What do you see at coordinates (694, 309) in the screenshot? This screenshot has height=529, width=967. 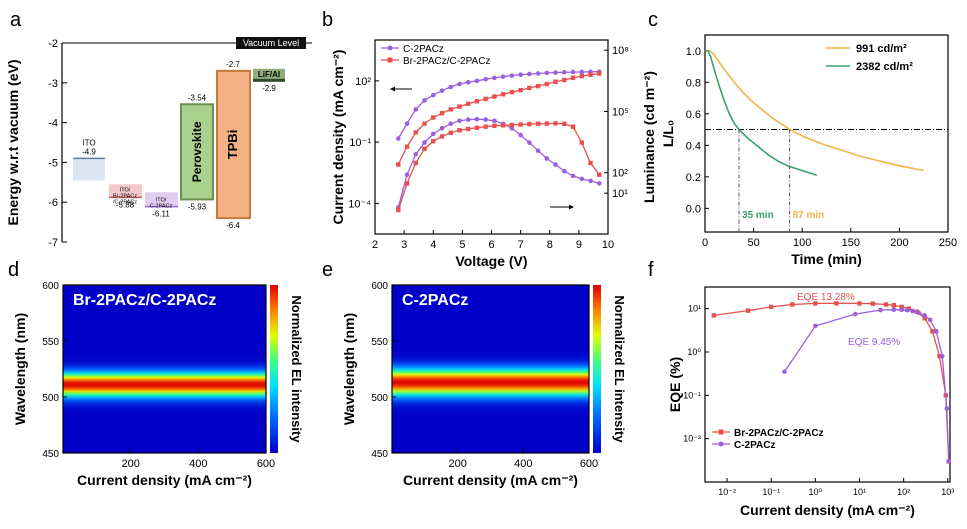 I see `y-tick-label: 10¹` at bounding box center [694, 309].